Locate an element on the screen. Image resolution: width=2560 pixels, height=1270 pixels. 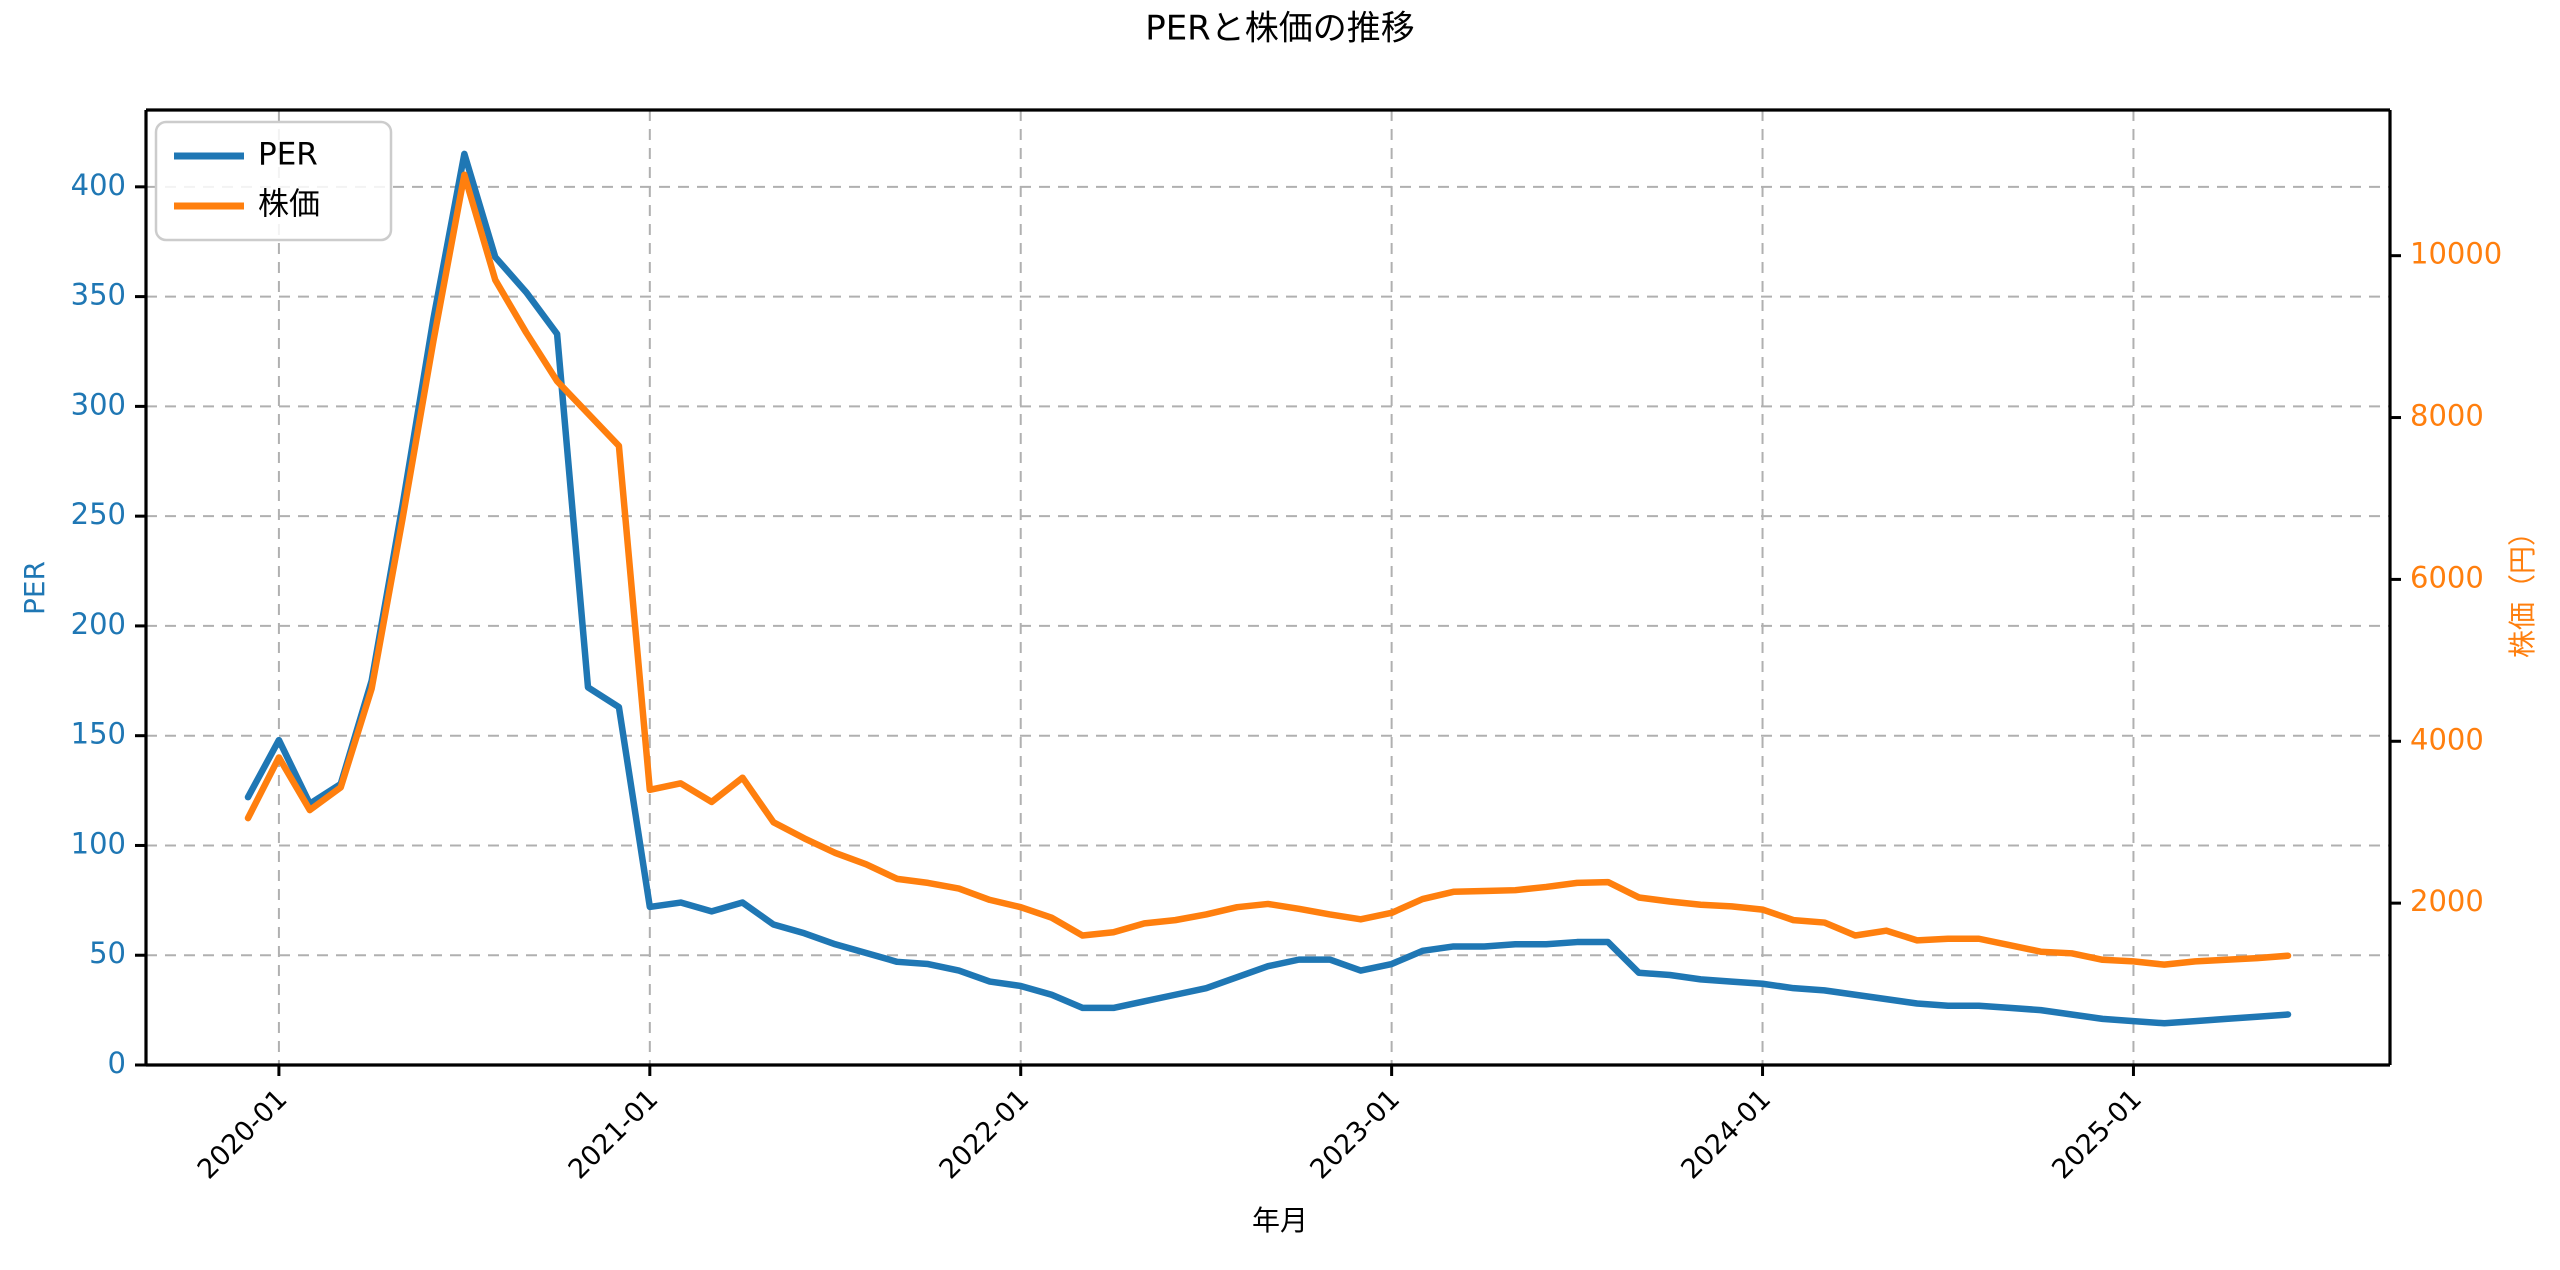
y-left-tick-label: 400 is located at coordinates (98, 185).